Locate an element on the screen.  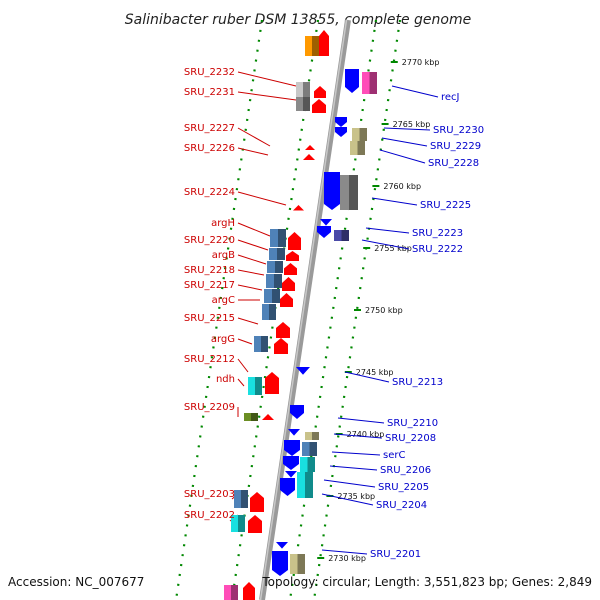
forward-gene-label: argG is located at coordinates (223, 339).